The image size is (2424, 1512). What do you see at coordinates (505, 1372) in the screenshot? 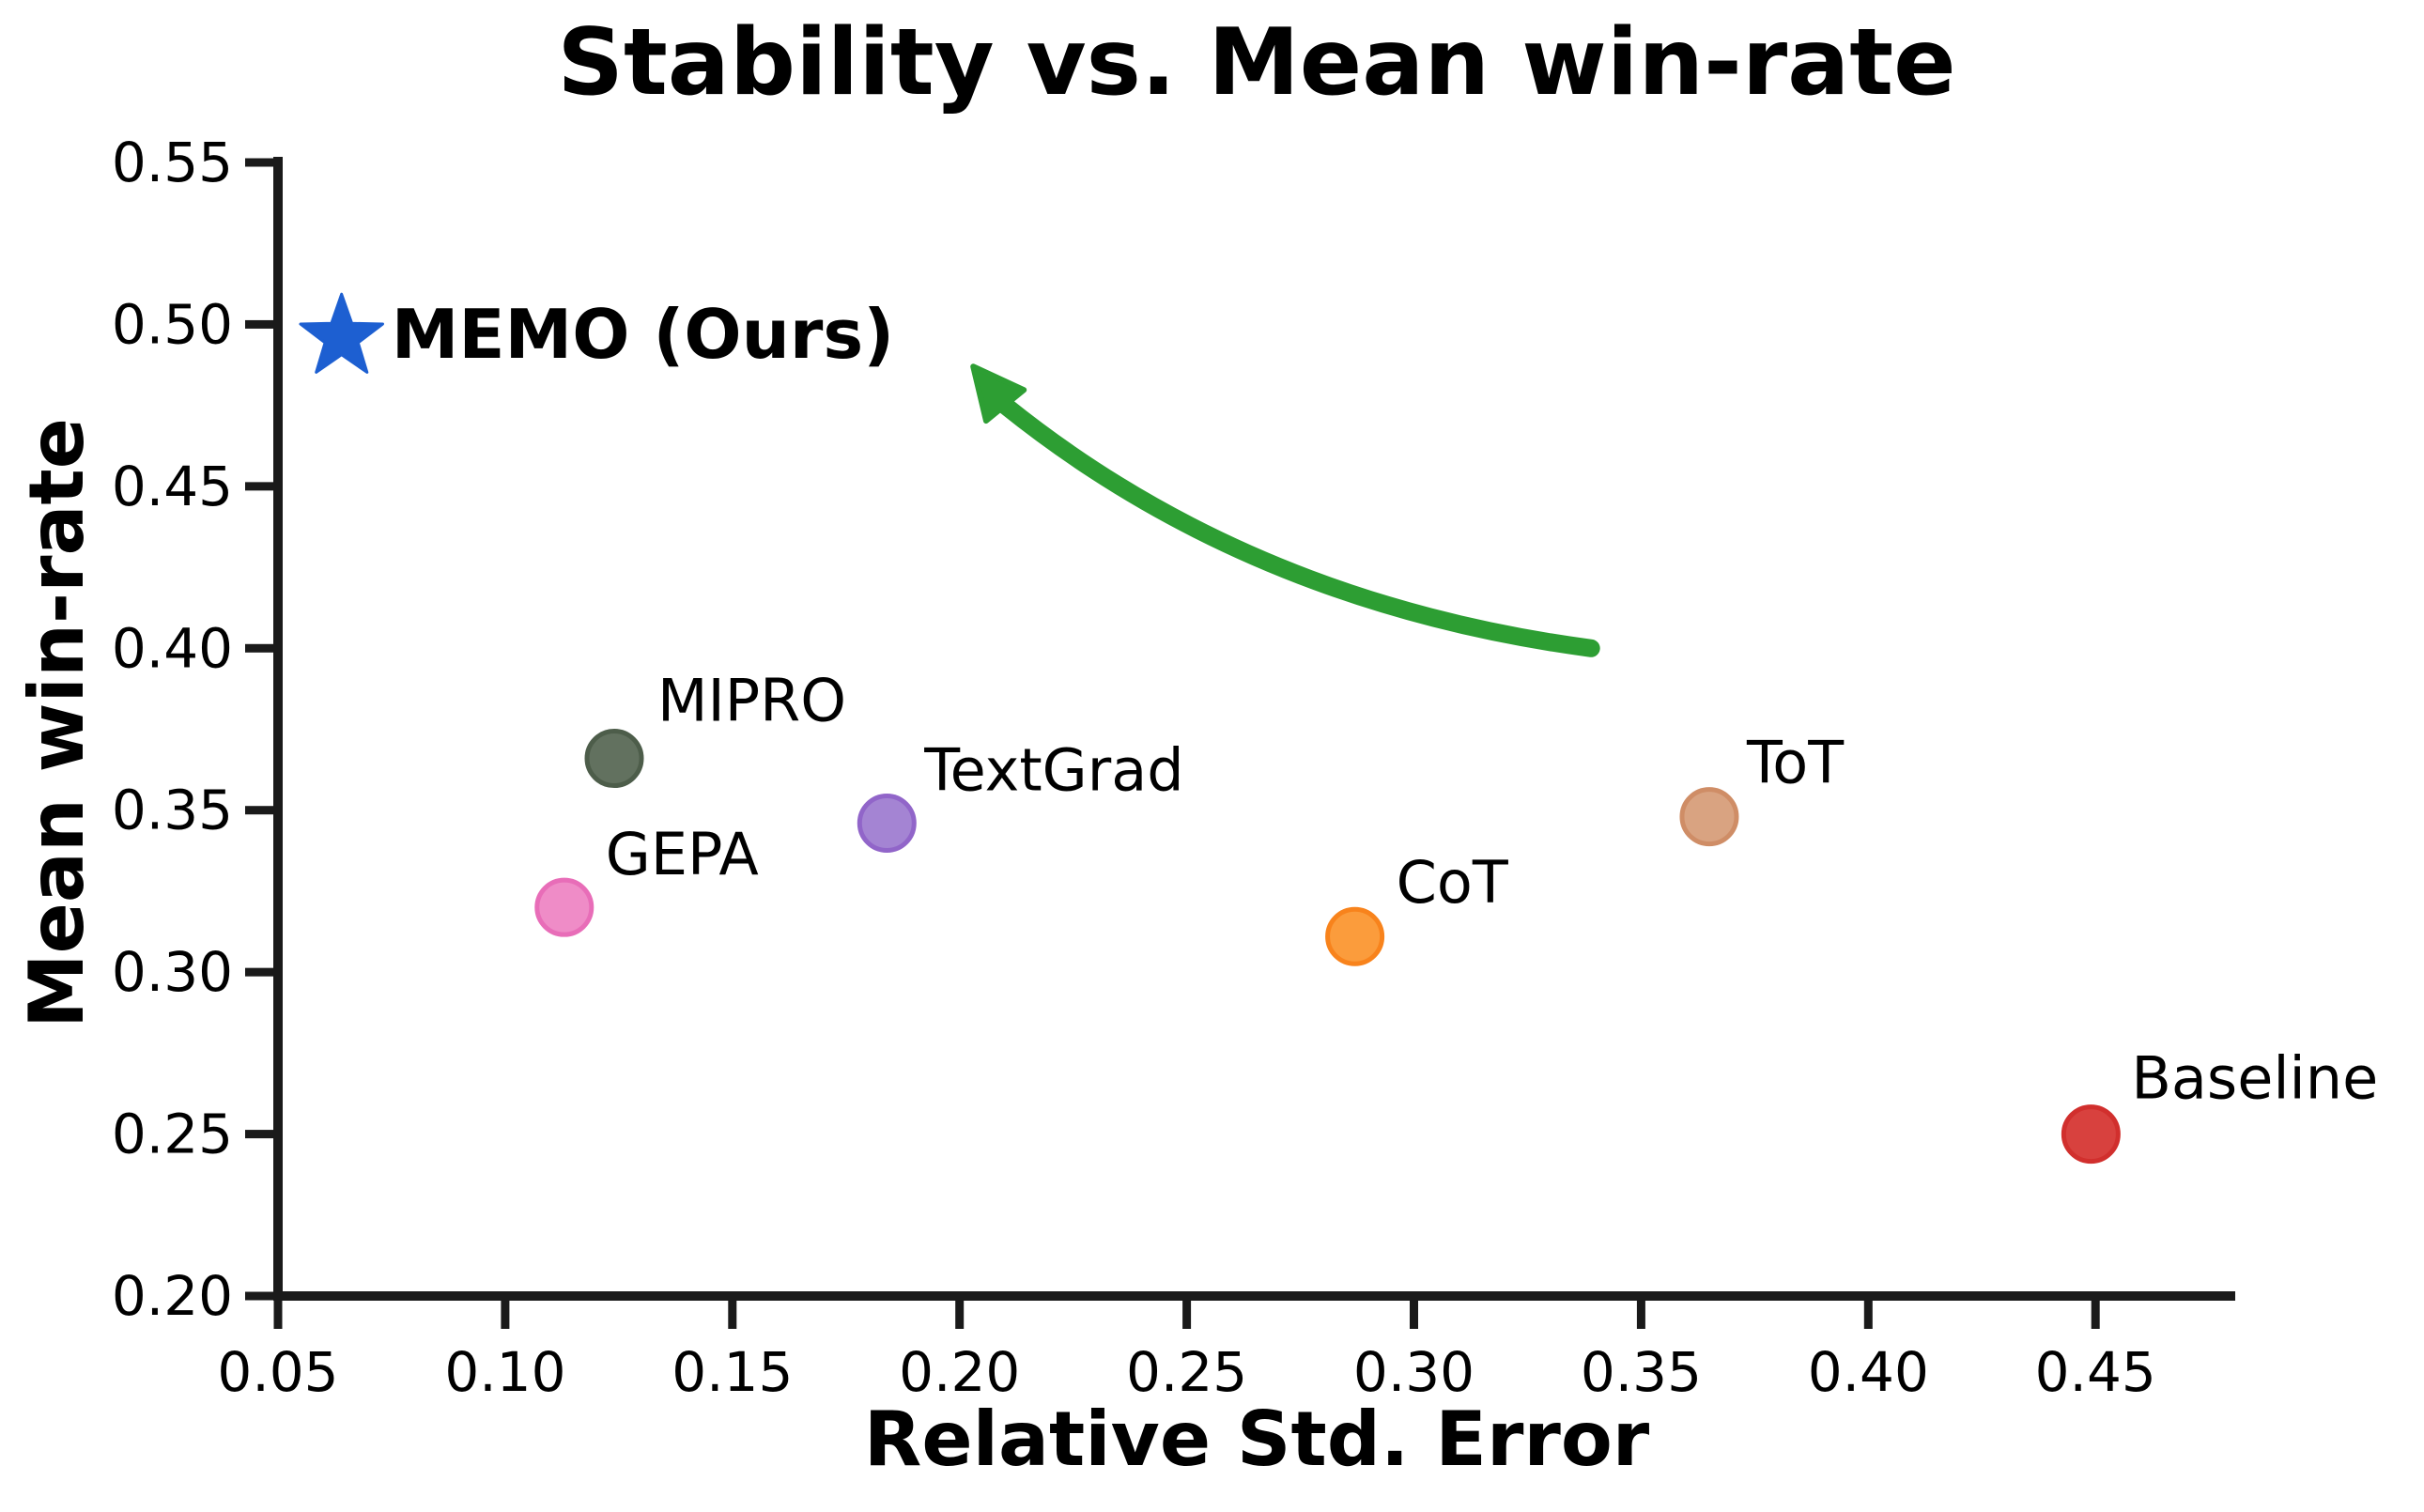
I see `x-tick-label: 0.10` at bounding box center [505, 1372].